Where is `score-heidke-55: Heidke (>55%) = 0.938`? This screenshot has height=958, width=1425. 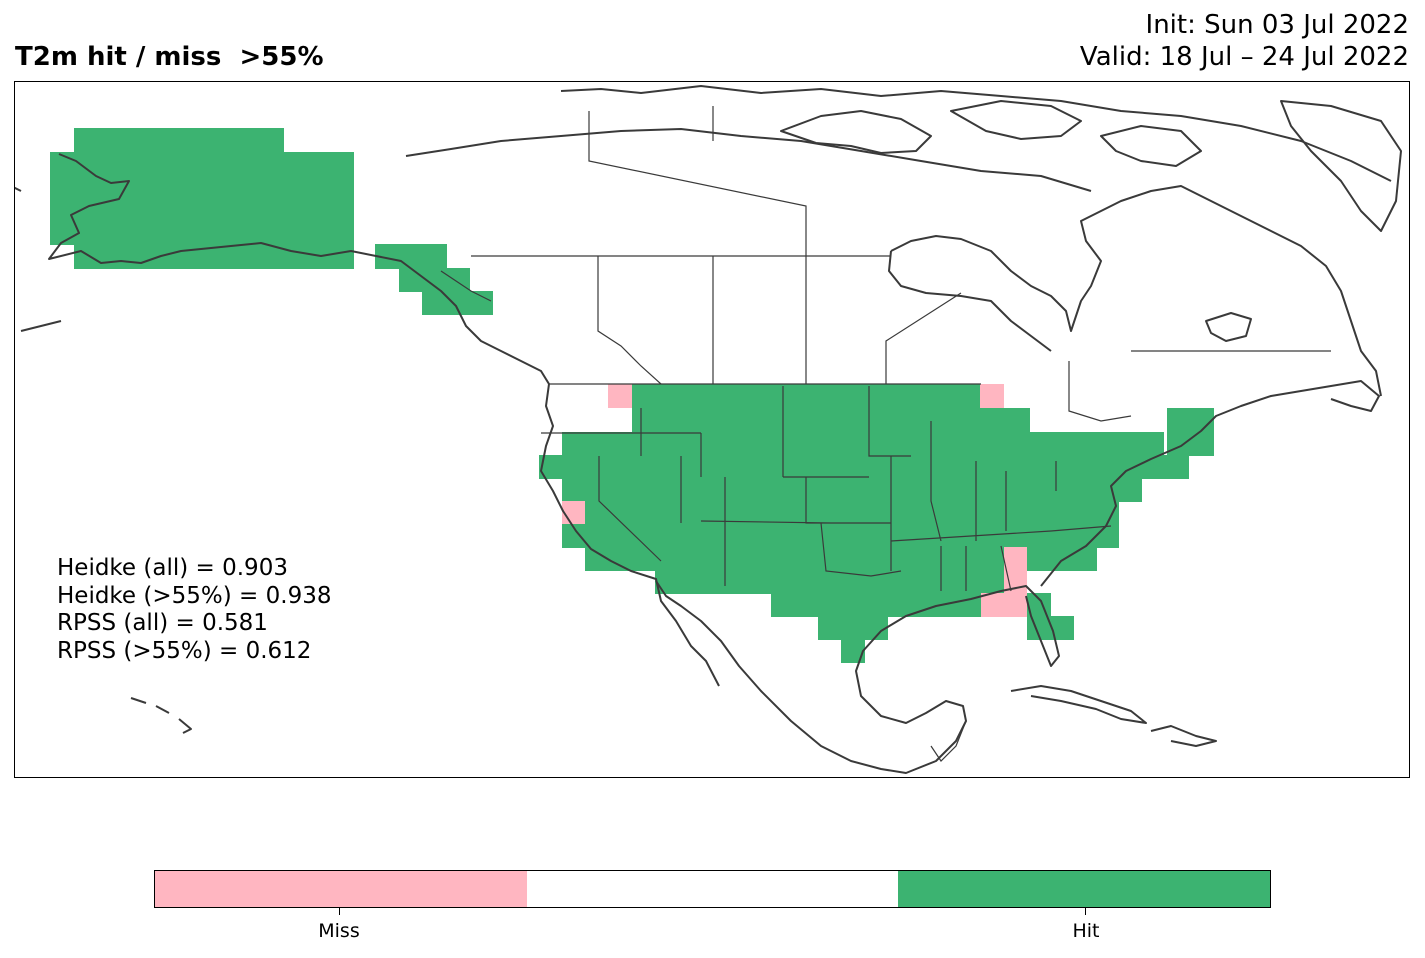 score-heidke-55: Heidke (>55%) = 0.938 is located at coordinates (194, 595).